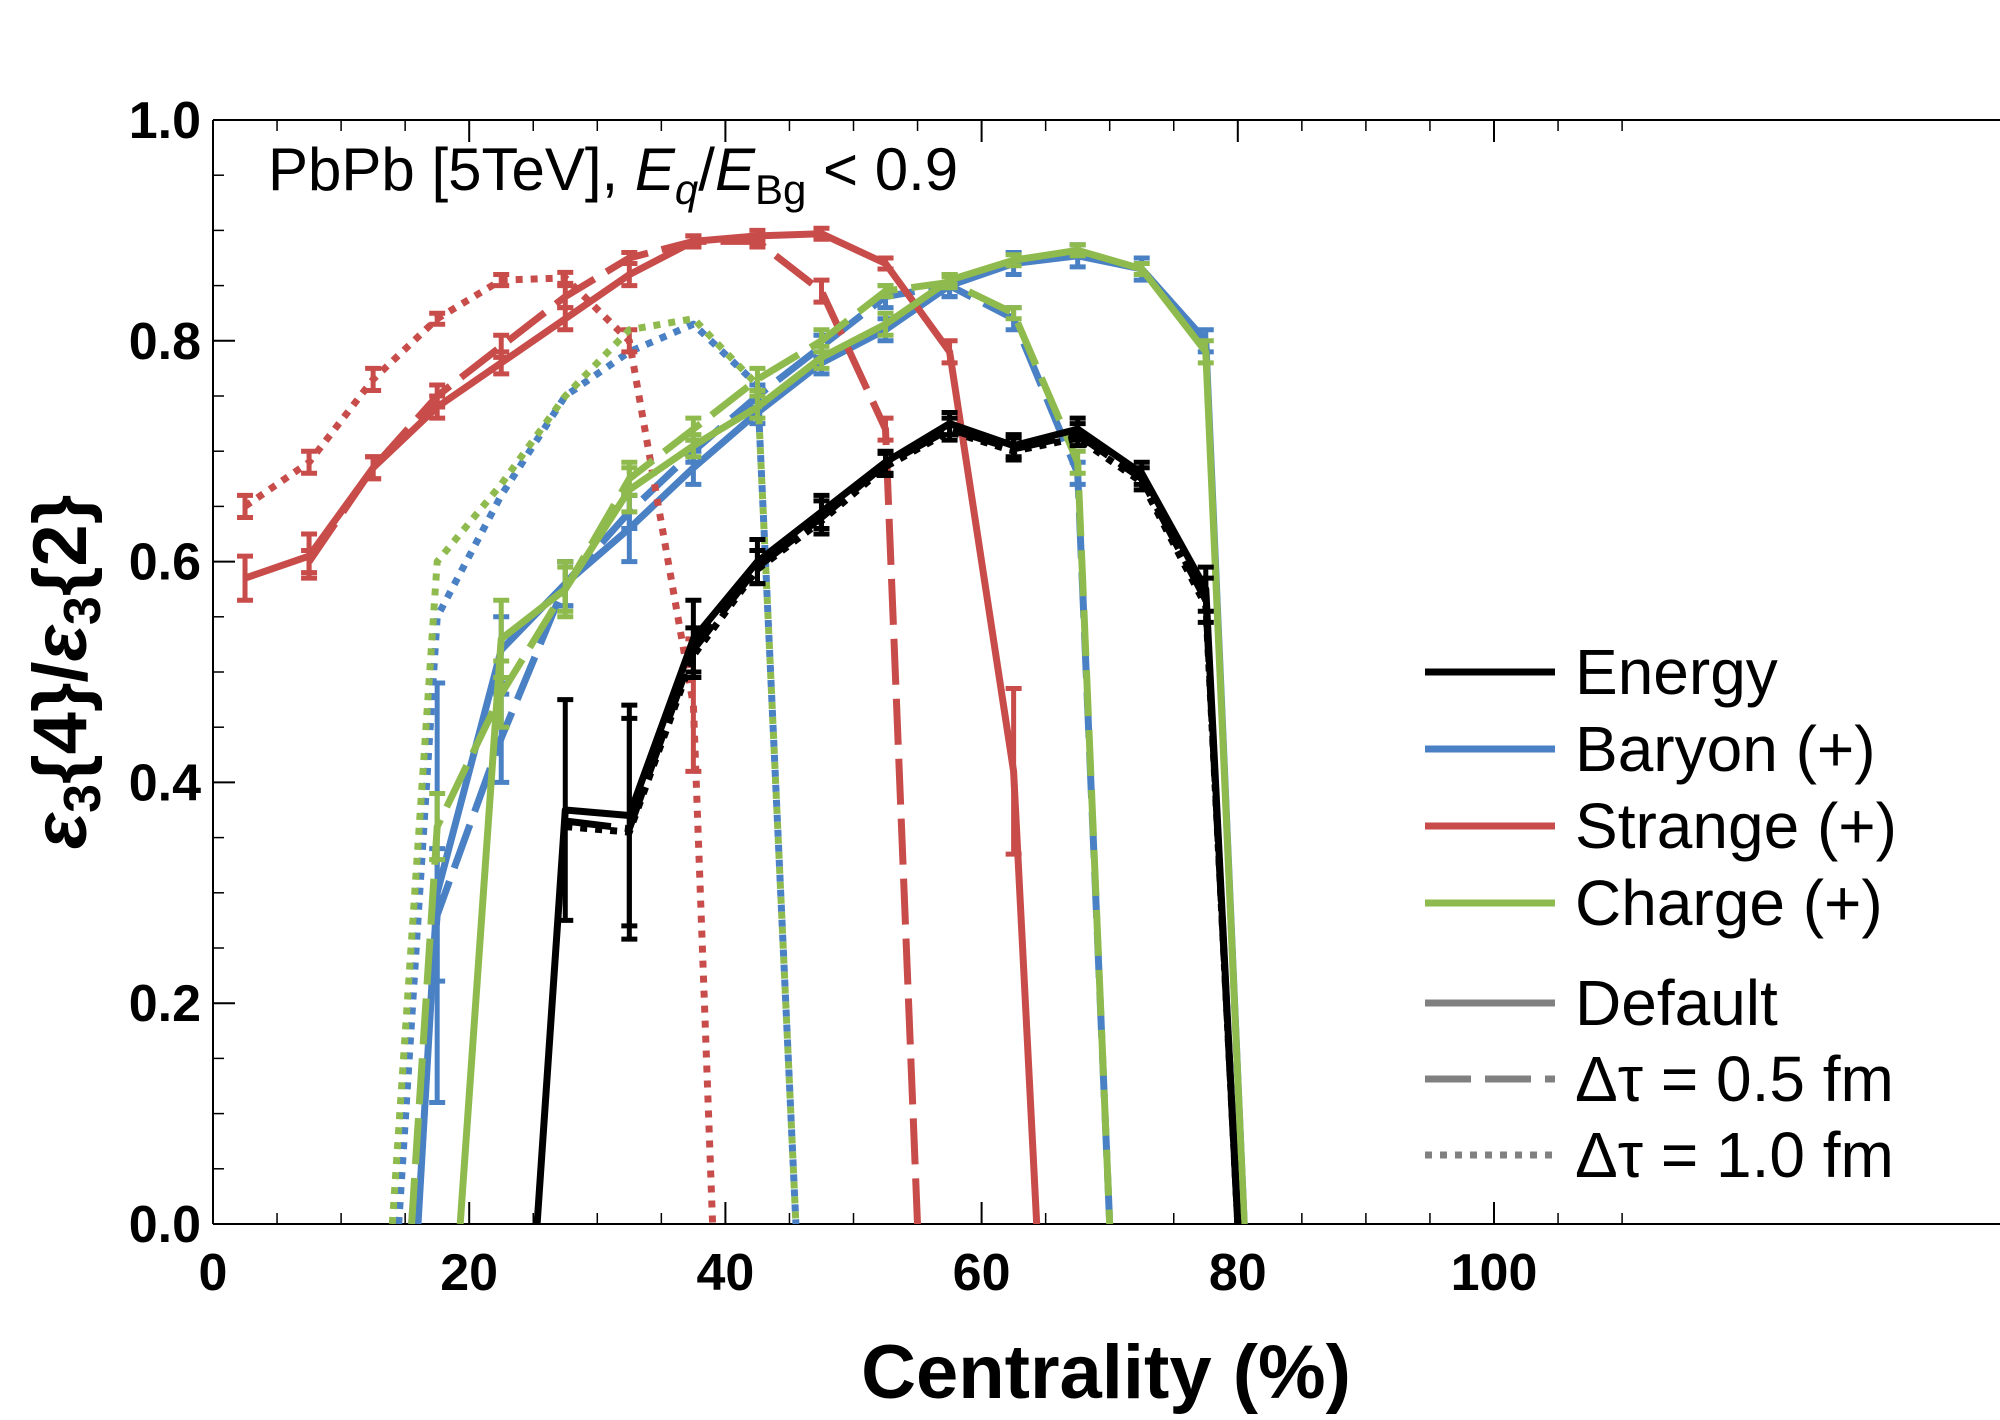  Describe the element at coordinates (165, 342) in the screenshot. I see `y-tick-label: 0.8` at that location.